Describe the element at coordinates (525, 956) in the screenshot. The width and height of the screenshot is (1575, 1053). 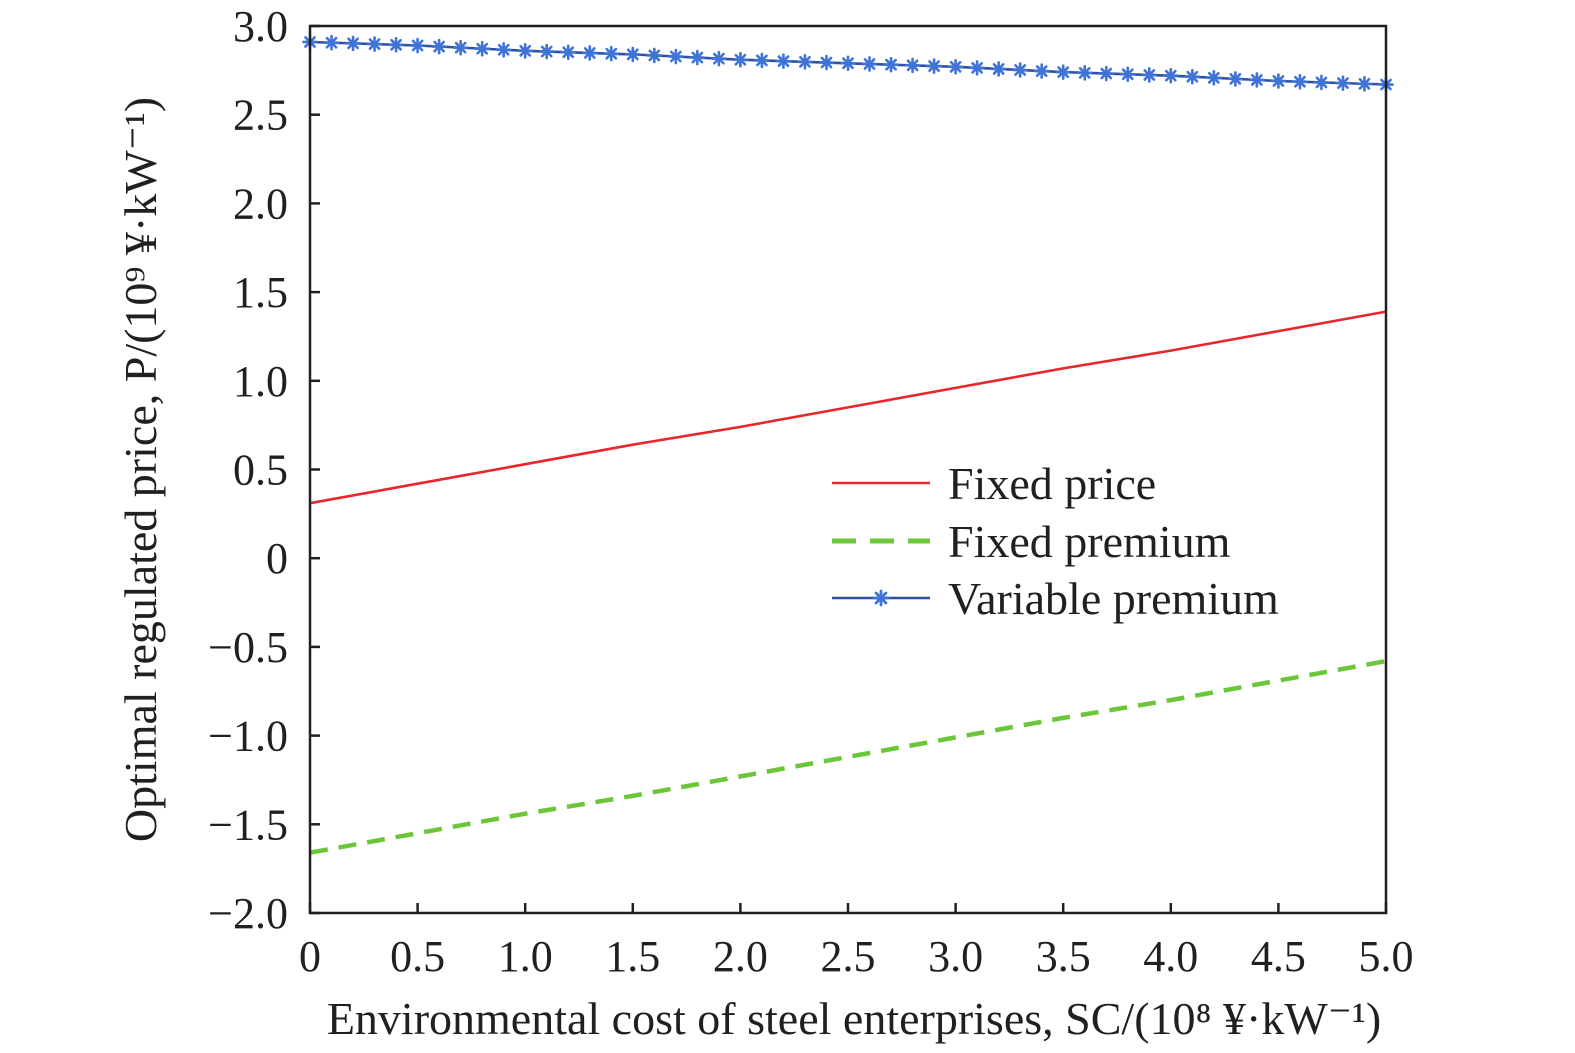
I see `x-tick-label: 1.0` at that location.